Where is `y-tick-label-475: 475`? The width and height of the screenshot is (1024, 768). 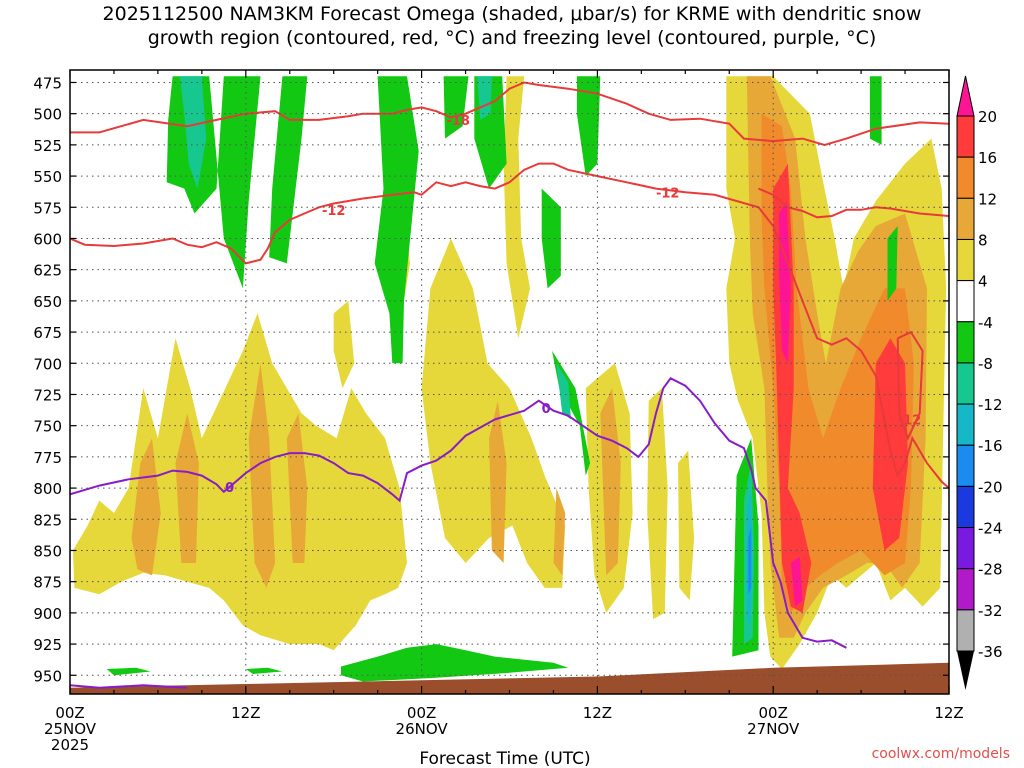 y-tick-label-475: 475 is located at coordinates (47, 83).